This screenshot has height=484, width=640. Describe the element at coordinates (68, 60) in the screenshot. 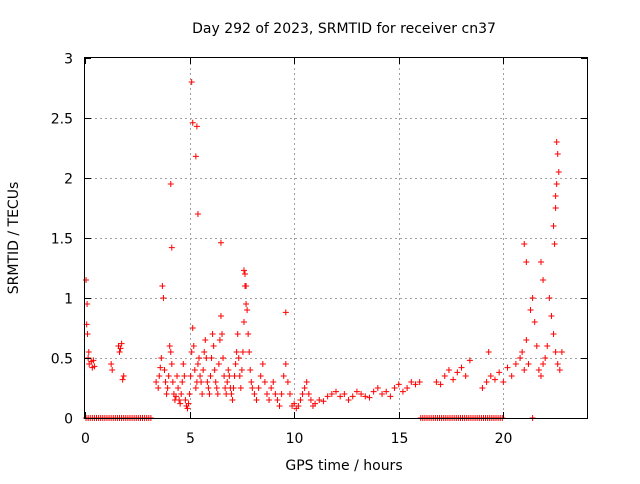

I see `y-tick-label: 3` at that location.